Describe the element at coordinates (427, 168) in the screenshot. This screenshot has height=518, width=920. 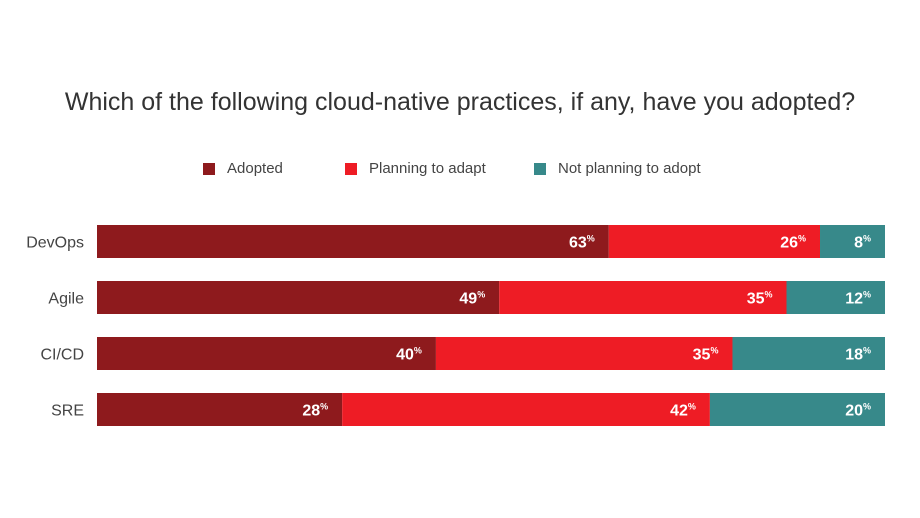
I see `legend-label: Planning to adapt` at that location.